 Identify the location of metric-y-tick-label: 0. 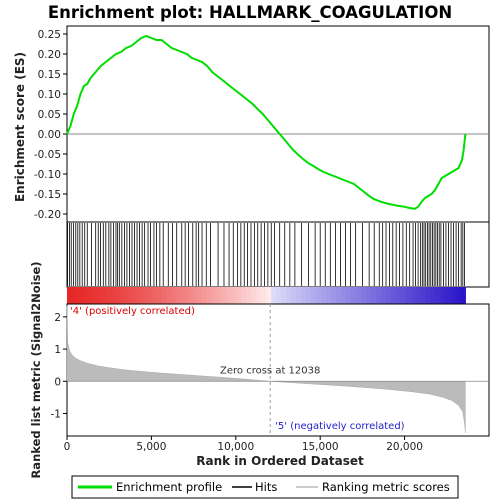
(57, 382).